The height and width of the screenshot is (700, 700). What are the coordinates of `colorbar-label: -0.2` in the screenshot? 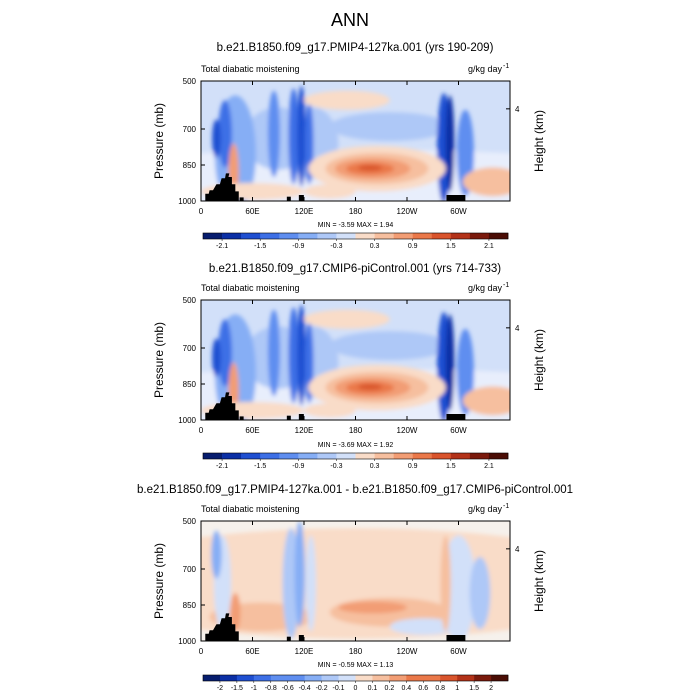 It's located at (322, 688).